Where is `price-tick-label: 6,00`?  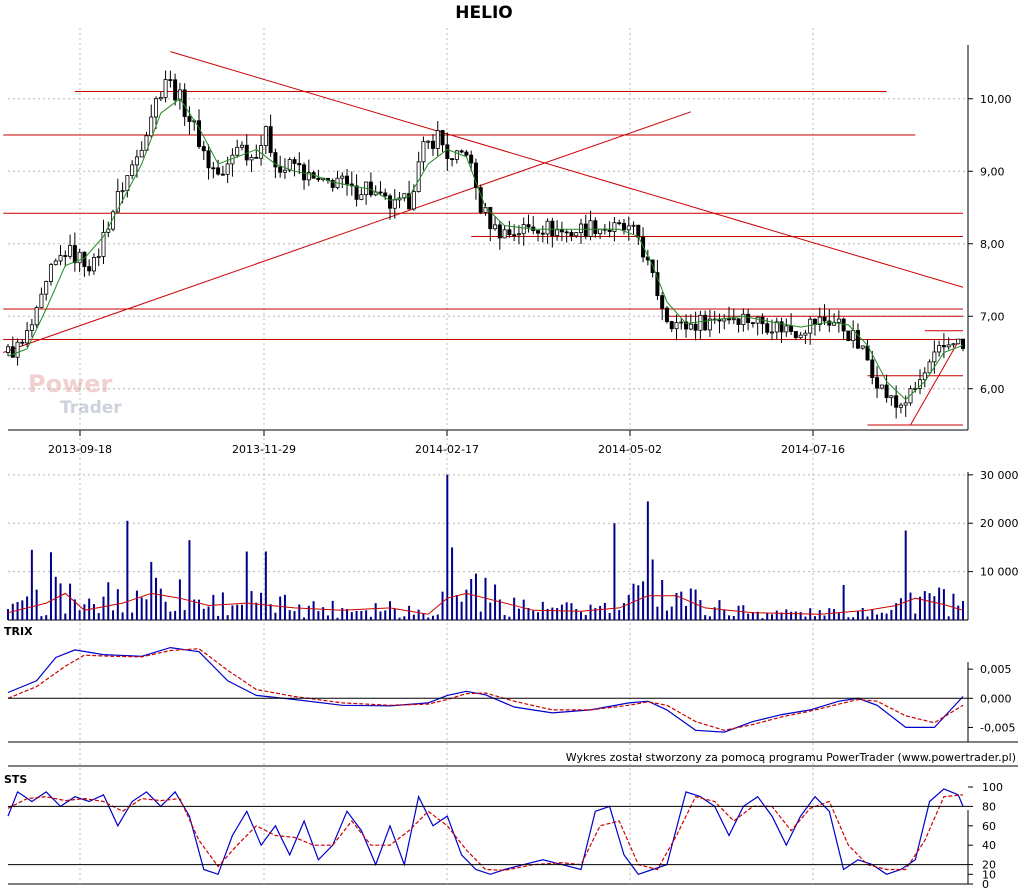 price-tick-label: 6,00 is located at coordinates (992, 389).